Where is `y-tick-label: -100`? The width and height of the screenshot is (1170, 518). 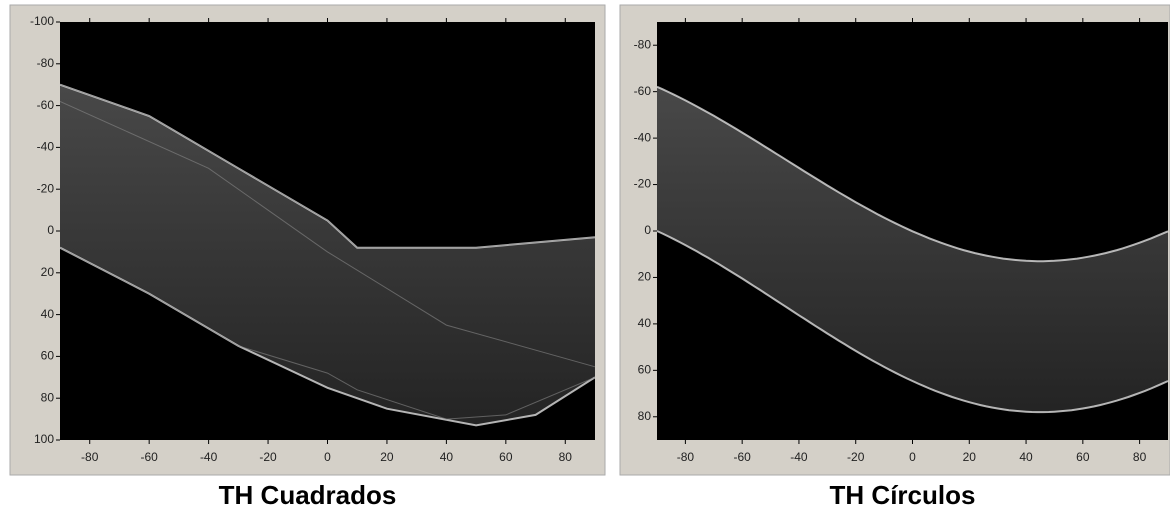
y-tick-label: -100 is located at coordinates (42, 21).